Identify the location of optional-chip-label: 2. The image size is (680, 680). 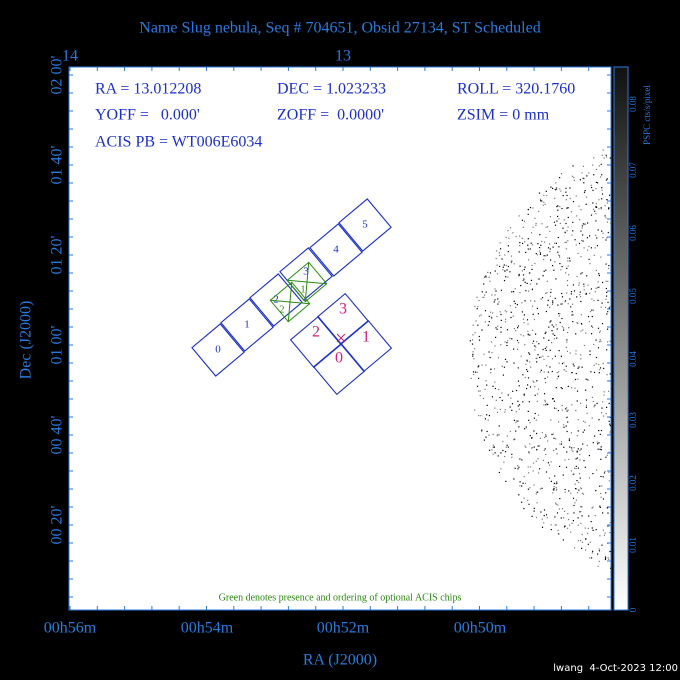
(282, 309).